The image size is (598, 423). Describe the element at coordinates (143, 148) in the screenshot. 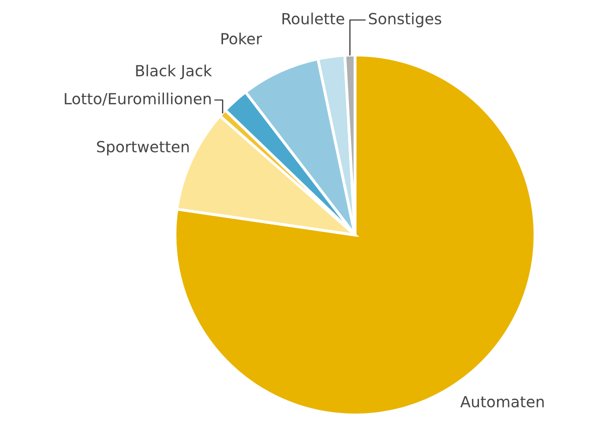

I see `slice-label: Sportwetten` at that location.